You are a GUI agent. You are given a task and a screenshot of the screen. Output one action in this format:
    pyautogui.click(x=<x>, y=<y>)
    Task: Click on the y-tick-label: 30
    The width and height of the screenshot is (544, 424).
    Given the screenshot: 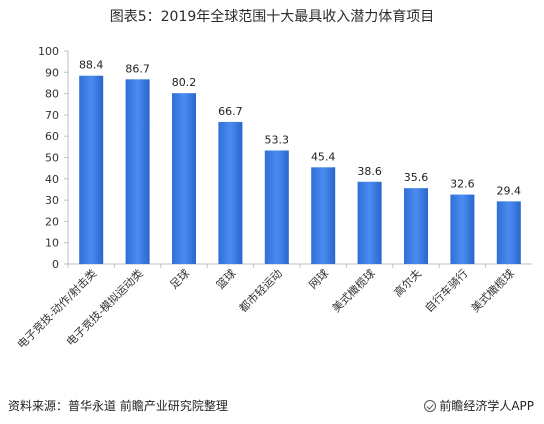 What is the action you would take?
    pyautogui.click(x=52, y=200)
    